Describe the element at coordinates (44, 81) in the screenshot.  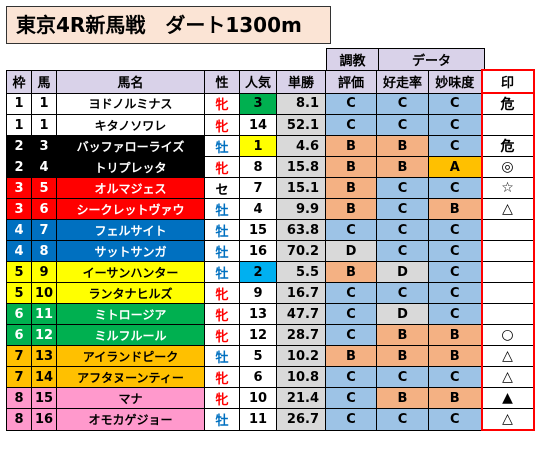
I see `uma-header: 馬` at that location.